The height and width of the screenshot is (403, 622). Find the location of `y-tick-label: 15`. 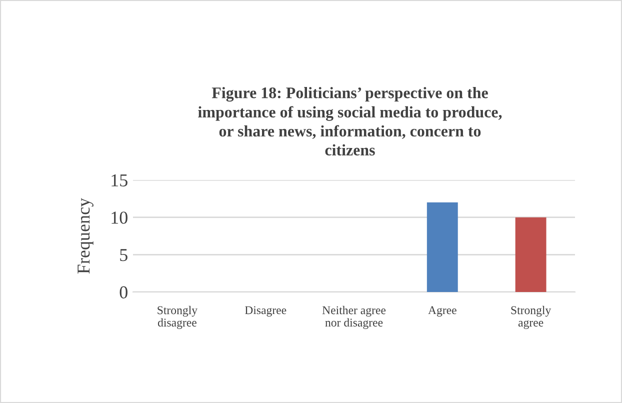

y-tick-label: 15 is located at coordinates (120, 180).